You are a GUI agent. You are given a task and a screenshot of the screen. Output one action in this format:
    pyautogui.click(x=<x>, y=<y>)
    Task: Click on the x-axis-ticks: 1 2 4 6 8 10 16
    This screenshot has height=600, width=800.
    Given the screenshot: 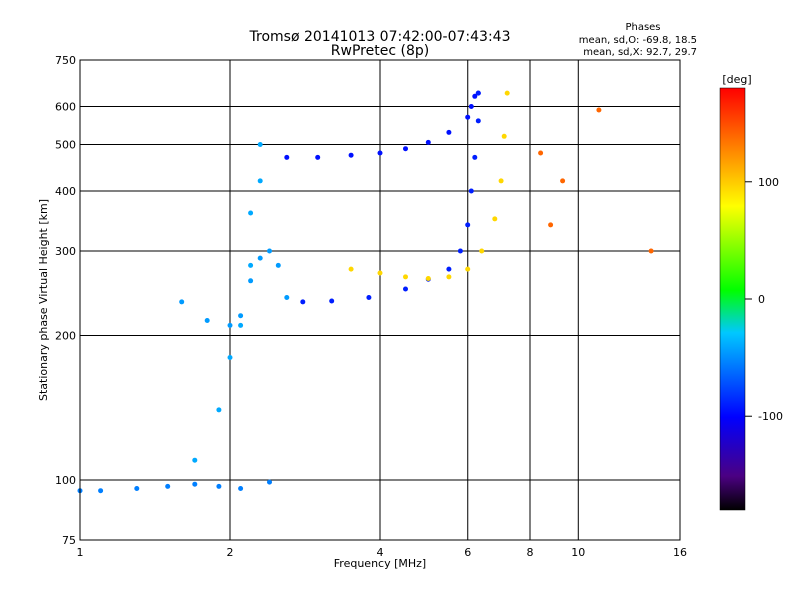 What is the action you would take?
    pyautogui.click(x=382, y=552)
    